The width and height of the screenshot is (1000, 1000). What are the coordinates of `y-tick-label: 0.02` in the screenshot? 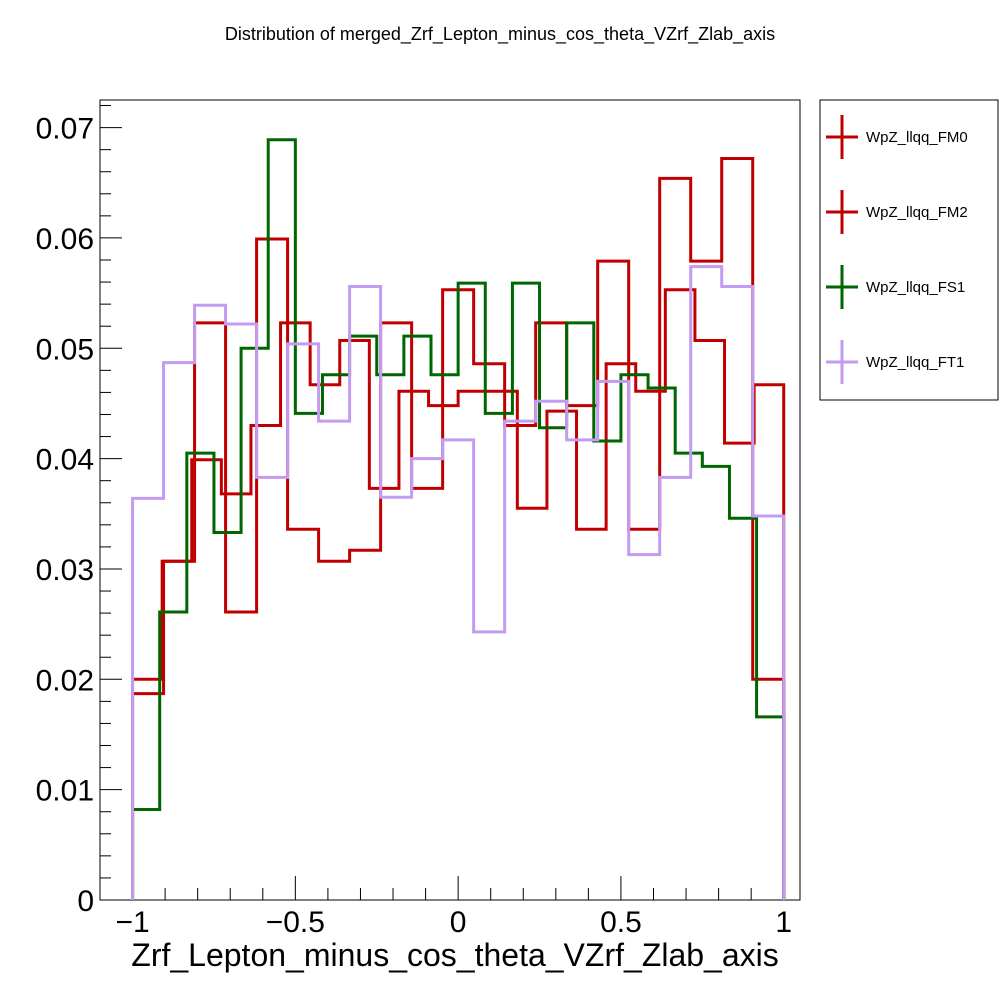 It's located at (65, 680).